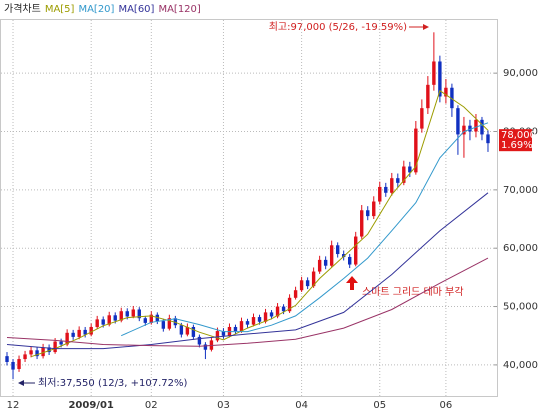  Describe the element at coordinates (60, 9) in the screenshot. I see `legend-entry: MA[5]` at that location.